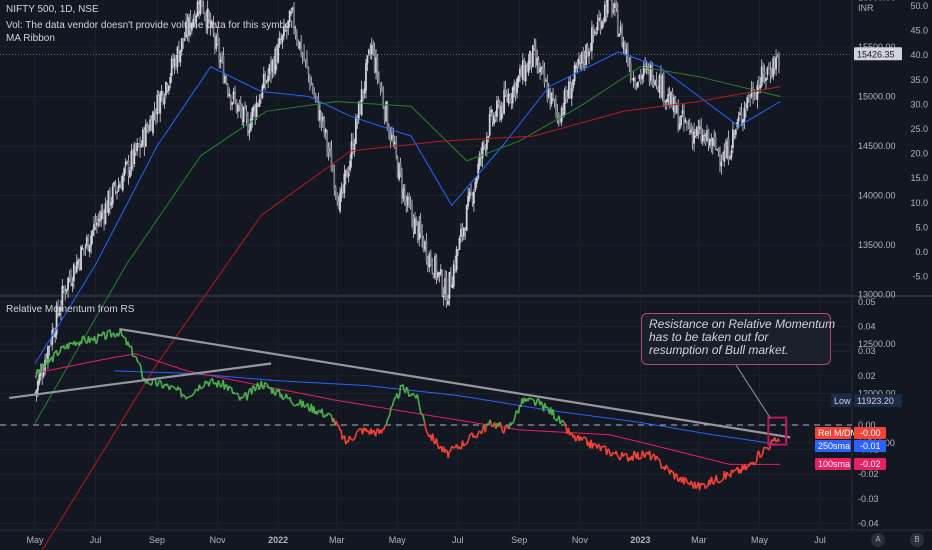 The height and width of the screenshot is (550, 932). What do you see at coordinates (30, 38) in the screenshot?
I see `ma-ribbon-legend: MA Ribbon` at bounding box center [30, 38].